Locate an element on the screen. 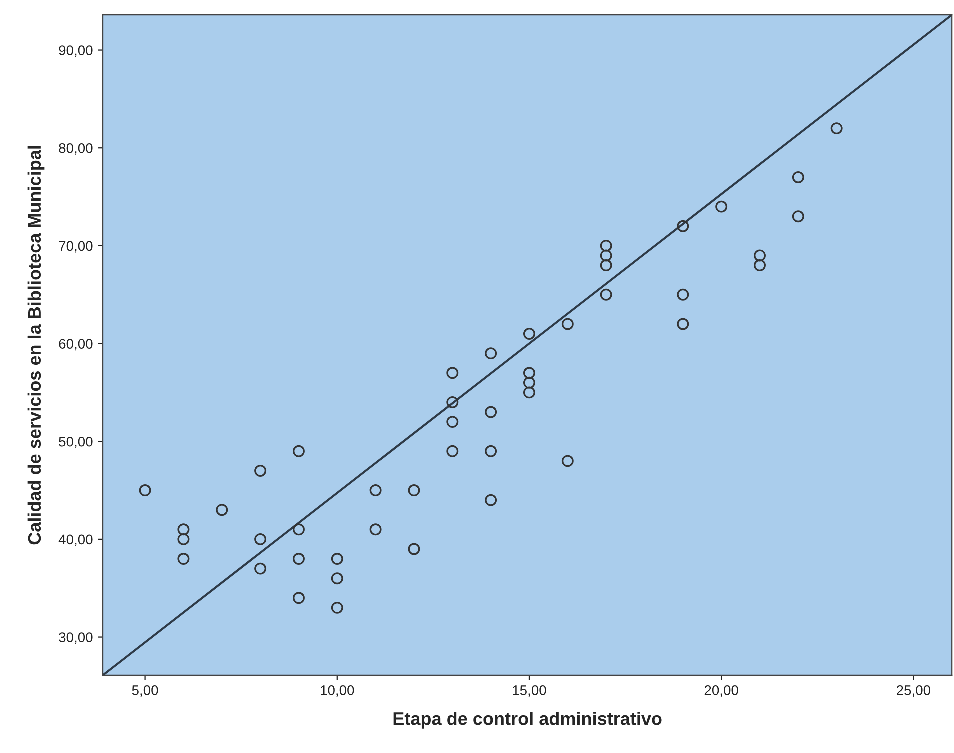 The image size is (954, 753). x-tick-label: 25,00 is located at coordinates (913, 692).